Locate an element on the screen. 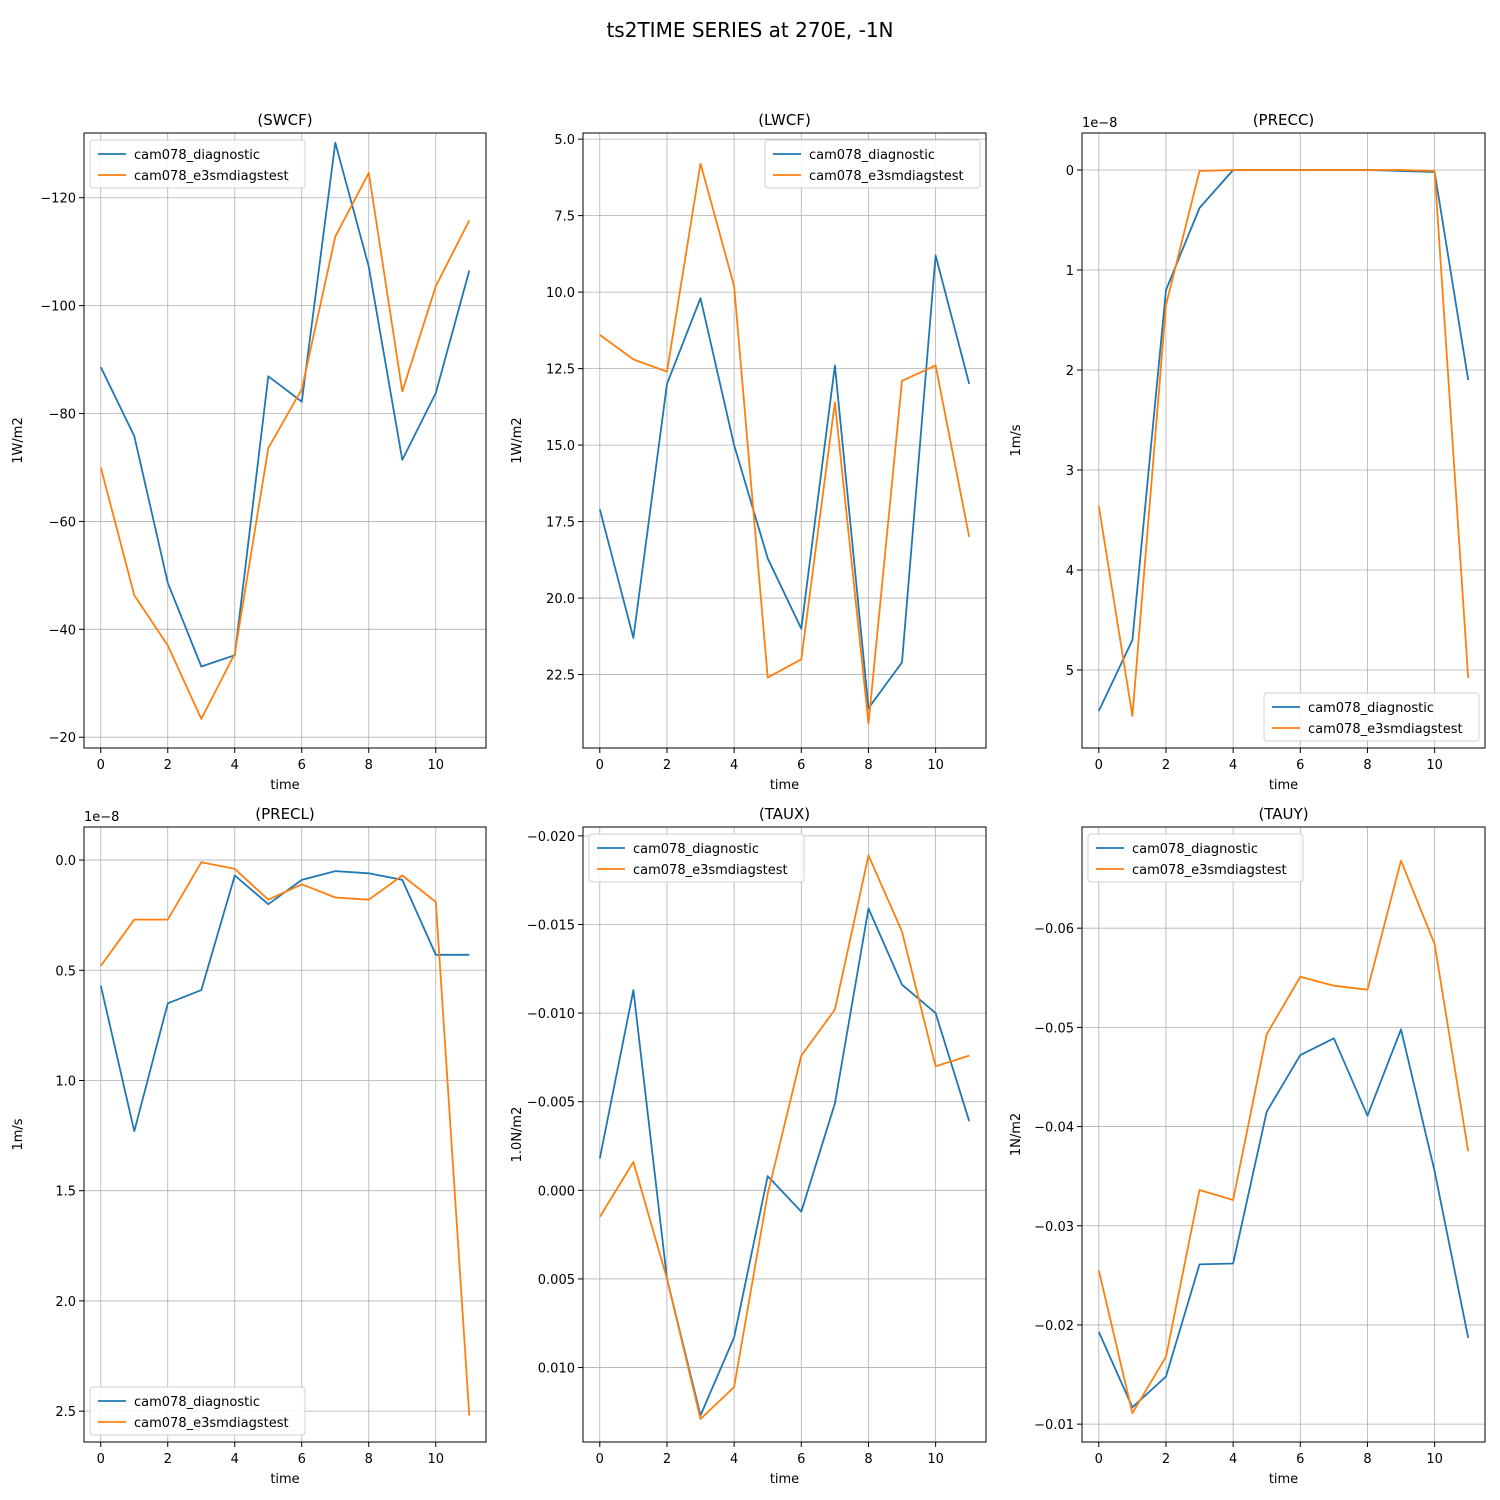  y-tick-label: 2.0 is located at coordinates (65, 1302).